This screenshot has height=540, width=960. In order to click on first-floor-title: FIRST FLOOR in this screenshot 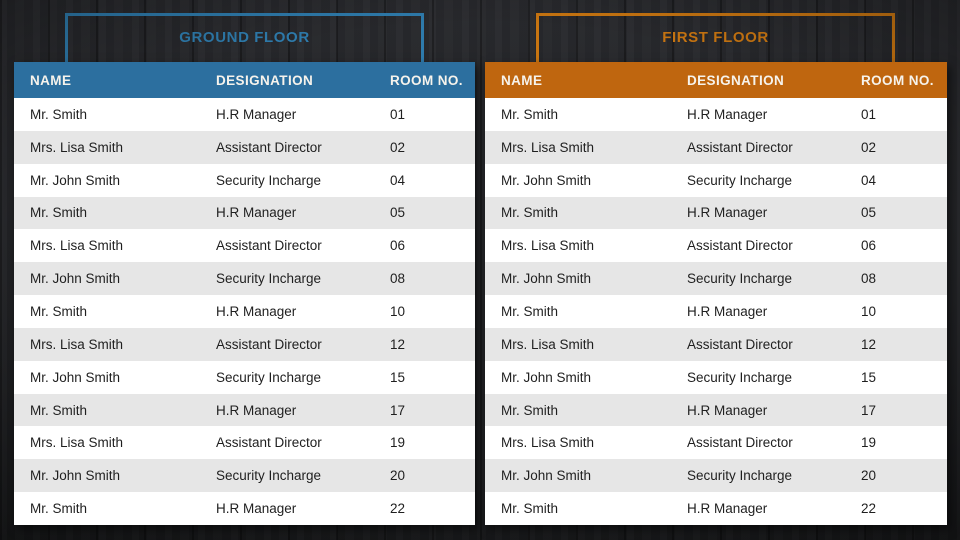, I will do `click(715, 37)`.